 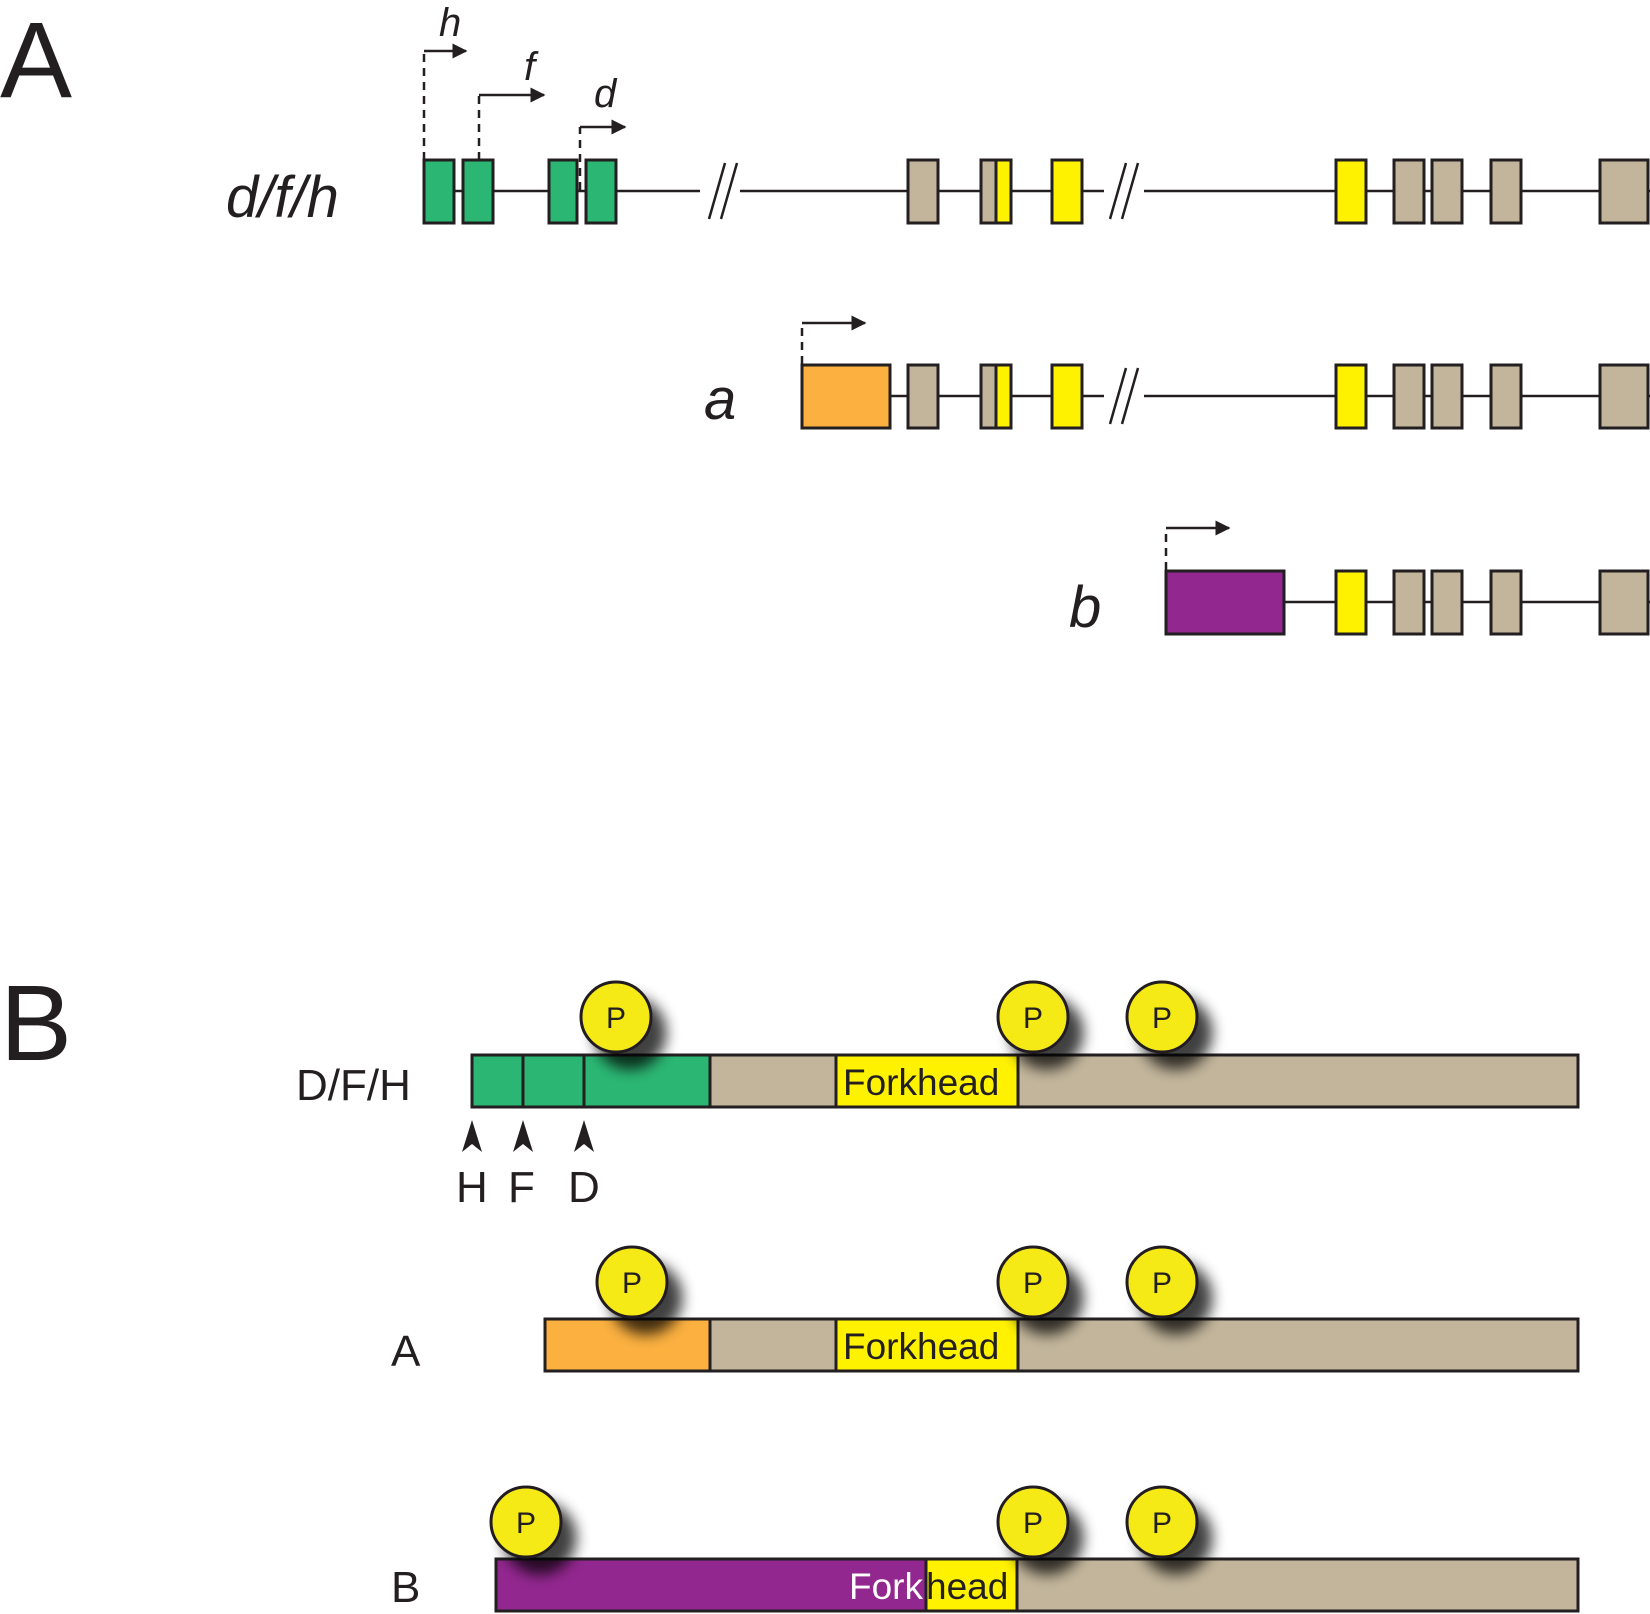 What do you see at coordinates (445, 101) in the screenshot?
I see `tss-arrow-h` at bounding box center [445, 101].